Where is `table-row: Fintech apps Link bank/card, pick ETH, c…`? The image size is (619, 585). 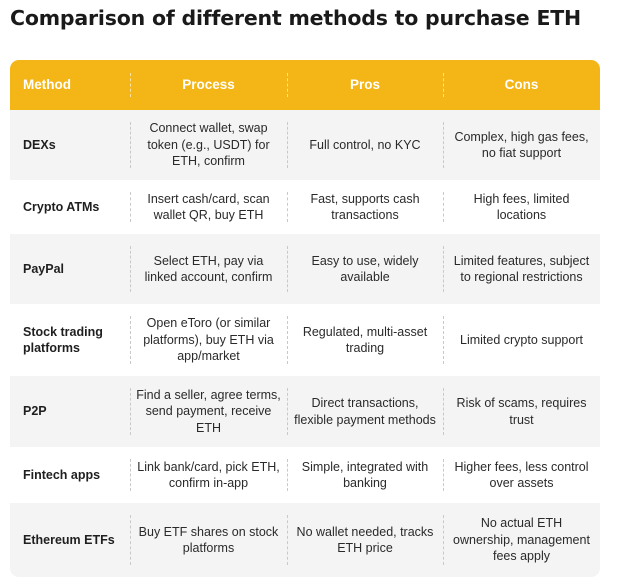
table-row: Fintech apps Link bank/card, pick ETH, c… is located at coordinates (305, 475).